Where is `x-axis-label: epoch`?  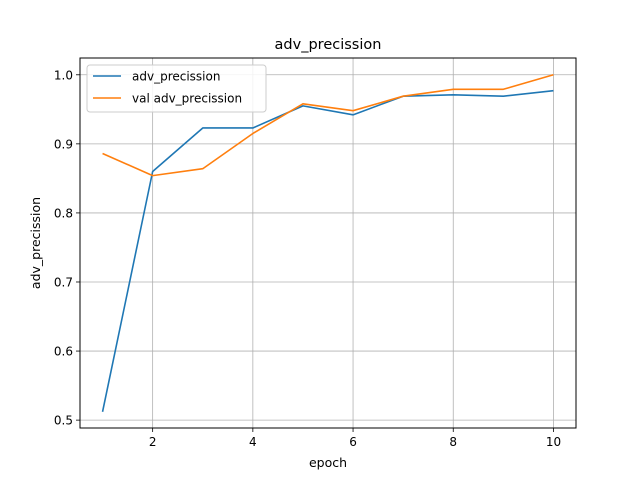
x-axis-label: epoch is located at coordinates (328, 462).